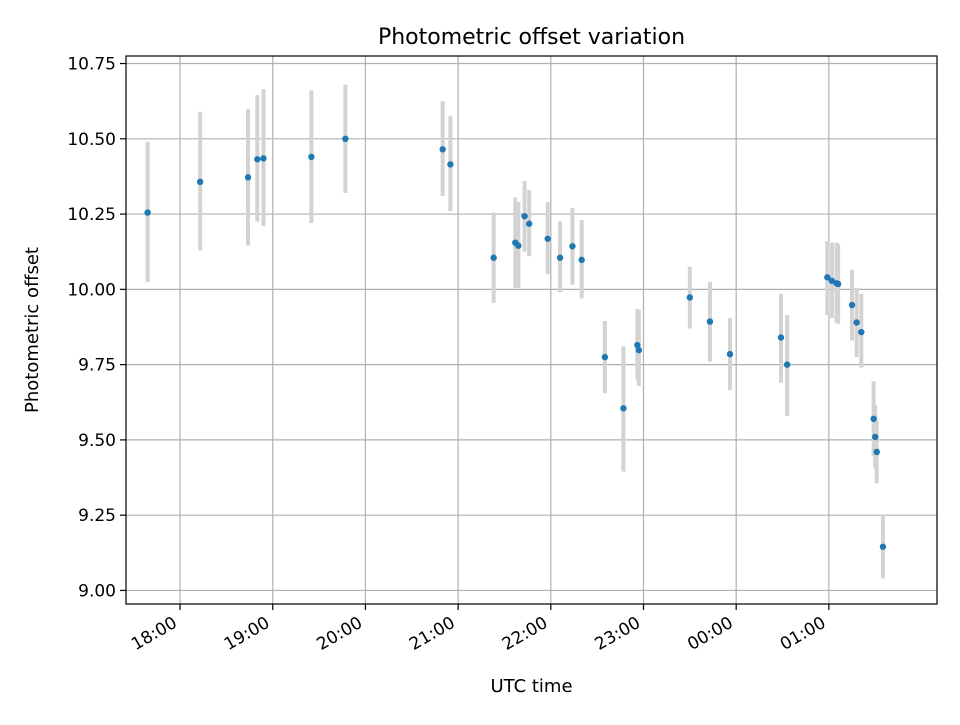 The image size is (960, 725). I want to click on x-axis-label: UTC time, so click(531, 686).